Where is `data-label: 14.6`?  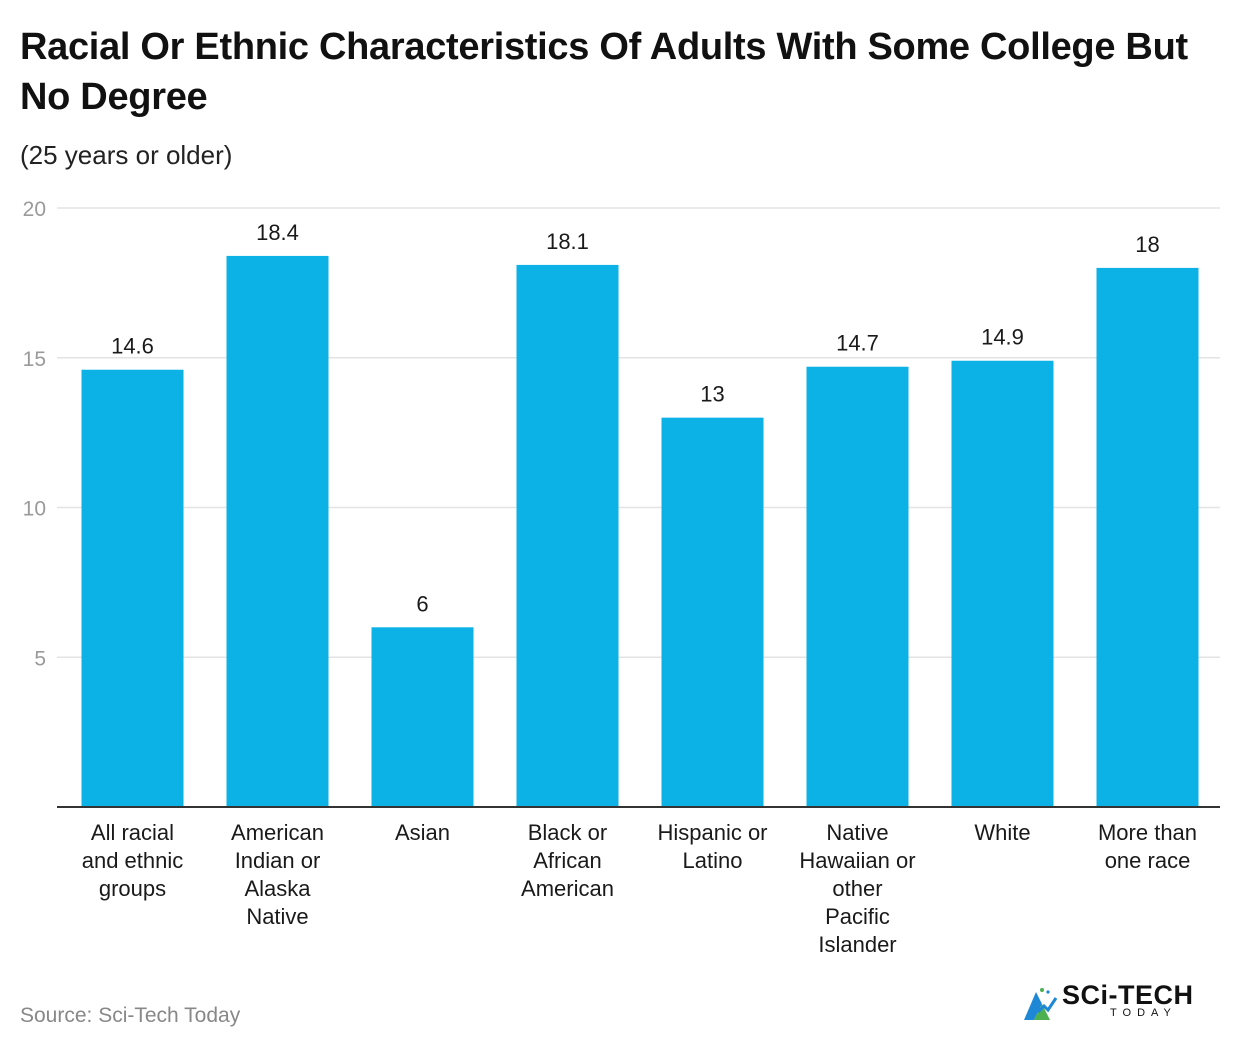 data-label: 14.6 is located at coordinates (132, 346).